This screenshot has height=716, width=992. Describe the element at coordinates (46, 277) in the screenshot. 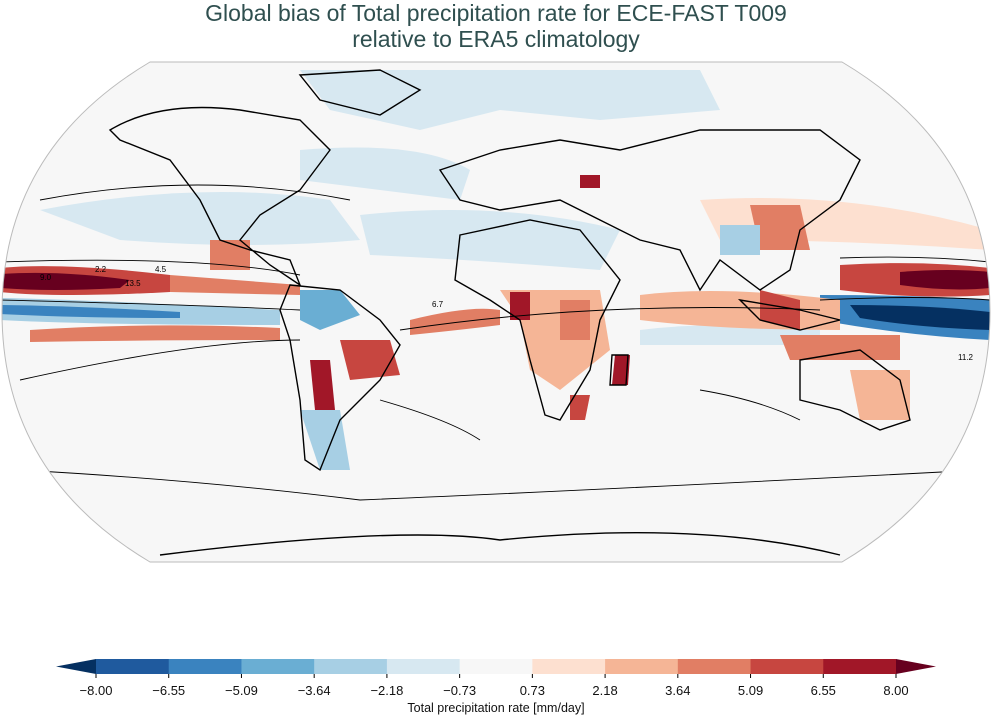

I see `contour-label: 9.0` at that location.